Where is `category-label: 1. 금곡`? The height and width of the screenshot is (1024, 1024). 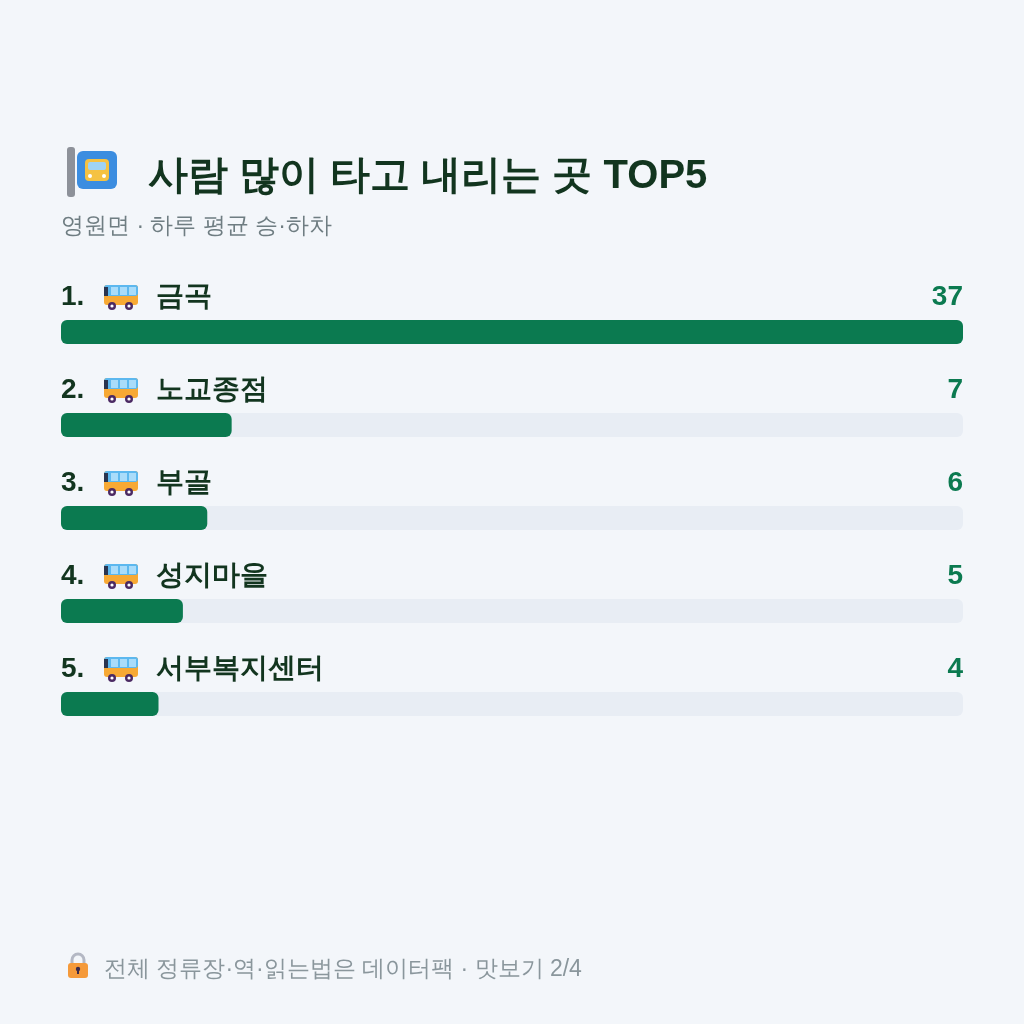
category-label: 1. 금곡 is located at coordinates (136, 295).